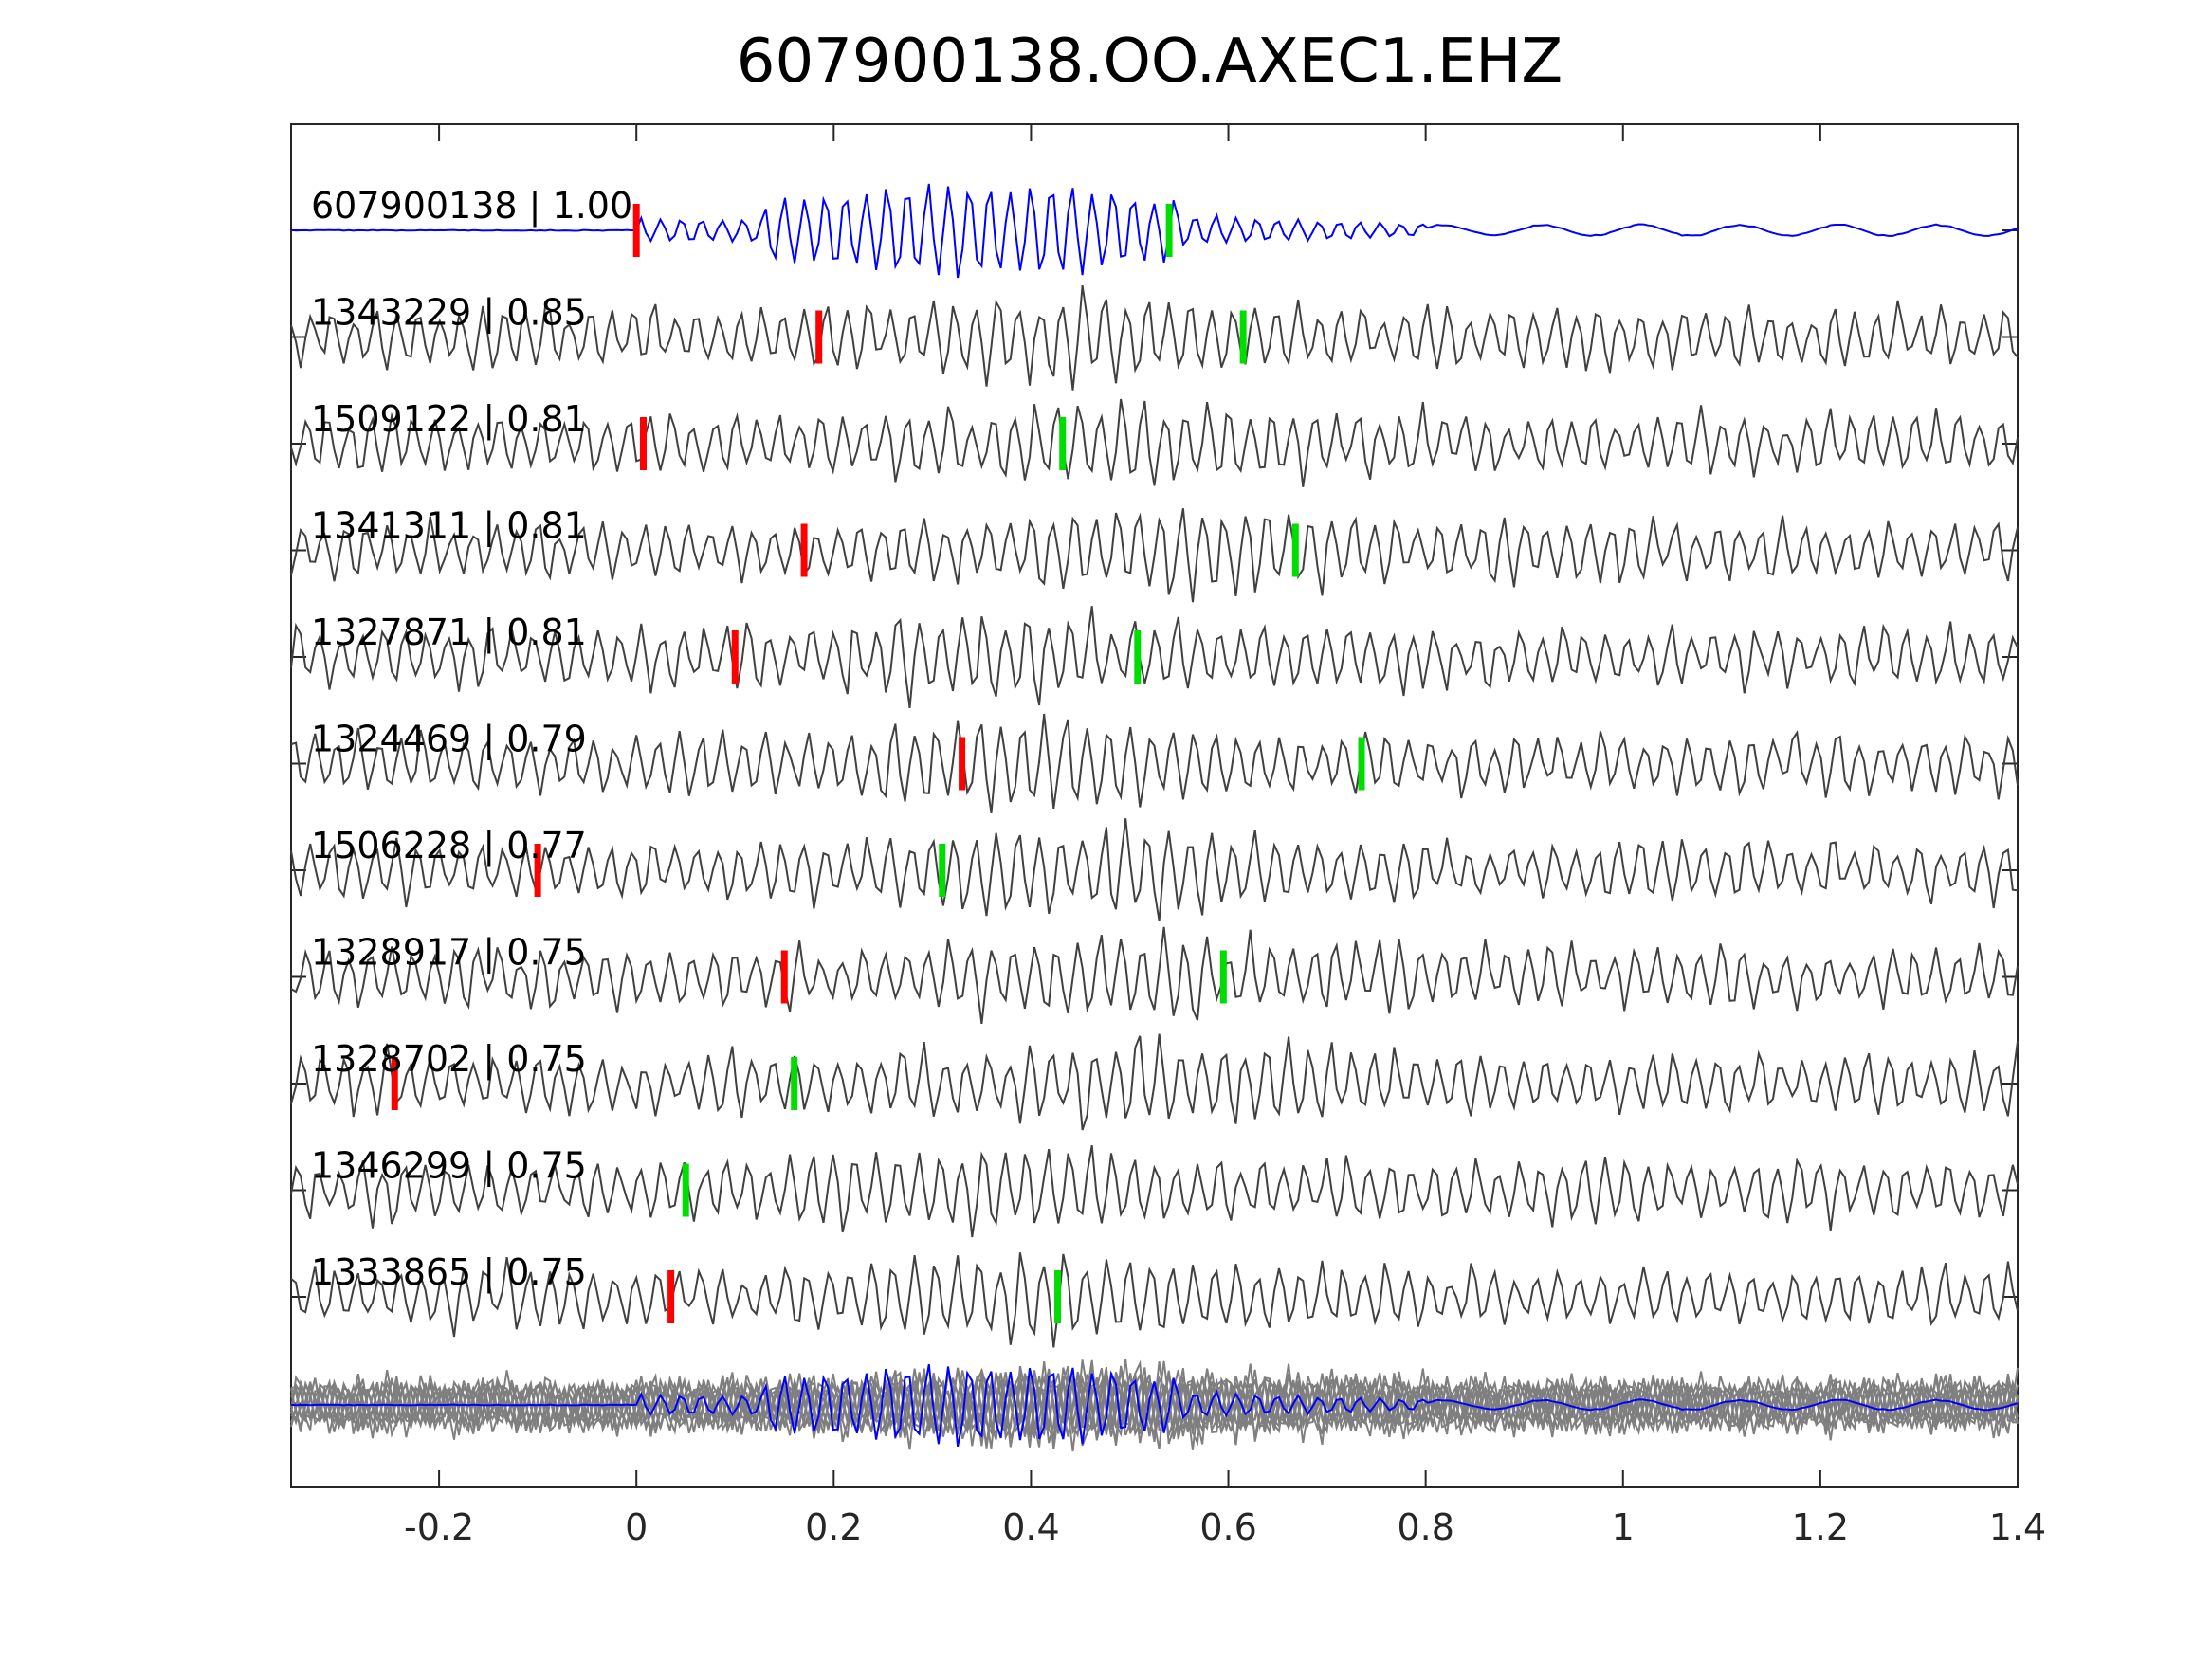 Image resolution: width=2212 pixels, height=1659 pixels. I want to click on trace-label: 1506228 | 0.77, so click(449, 846).